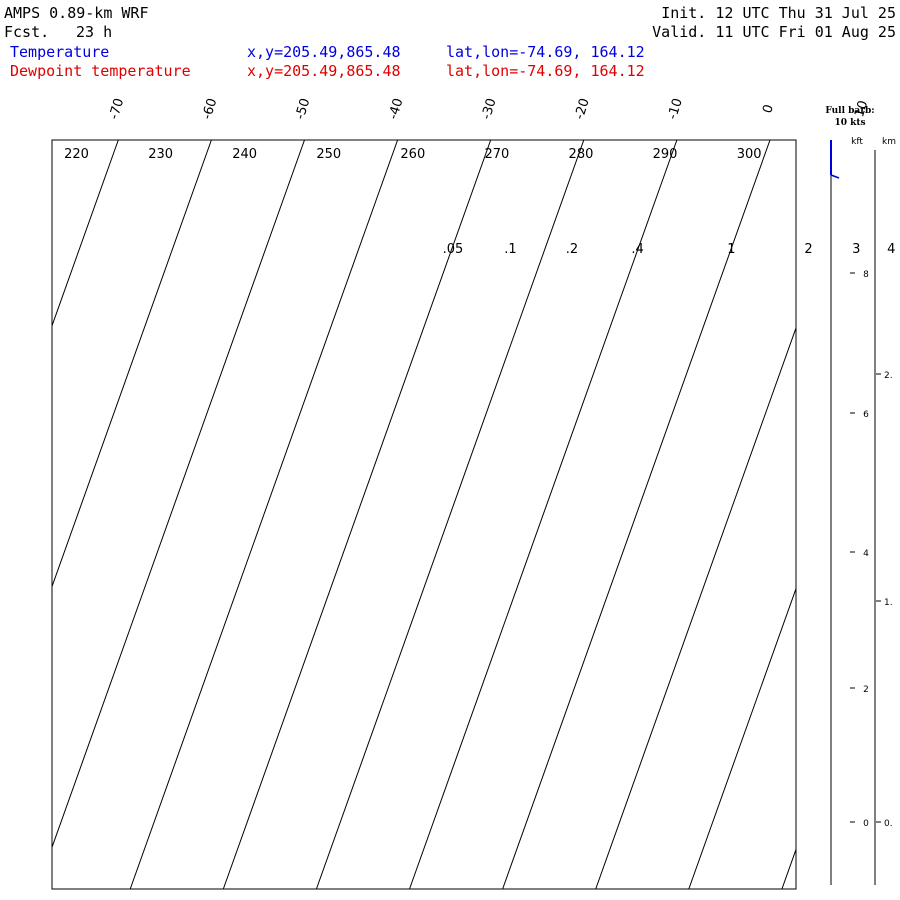 This screenshot has height=900, width=900. Describe the element at coordinates (94, 32) in the screenshot. I see `fcst-value: 23 h` at that location.